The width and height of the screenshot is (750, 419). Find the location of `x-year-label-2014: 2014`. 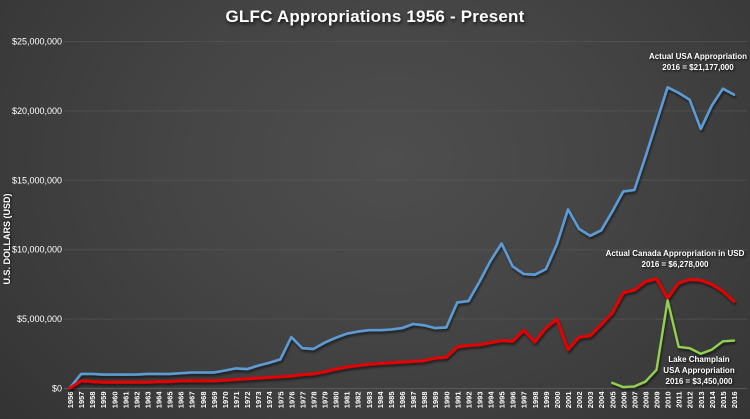

x-year-label-2014: 2014 is located at coordinates (712, 400).